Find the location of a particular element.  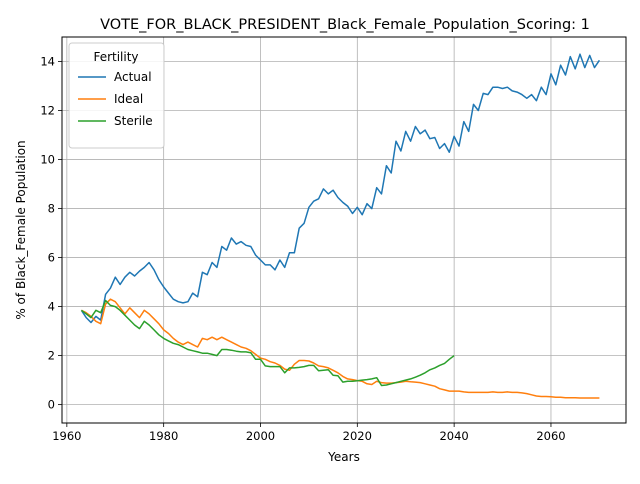

legend: Fertility Actual Ideal Sterile is located at coordinates (116, 95).